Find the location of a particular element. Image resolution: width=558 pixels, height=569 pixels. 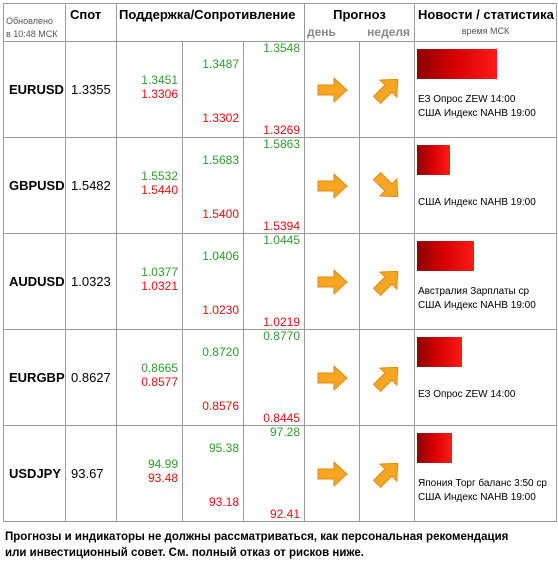

updated-label: Обновлено is located at coordinates (29, 21).